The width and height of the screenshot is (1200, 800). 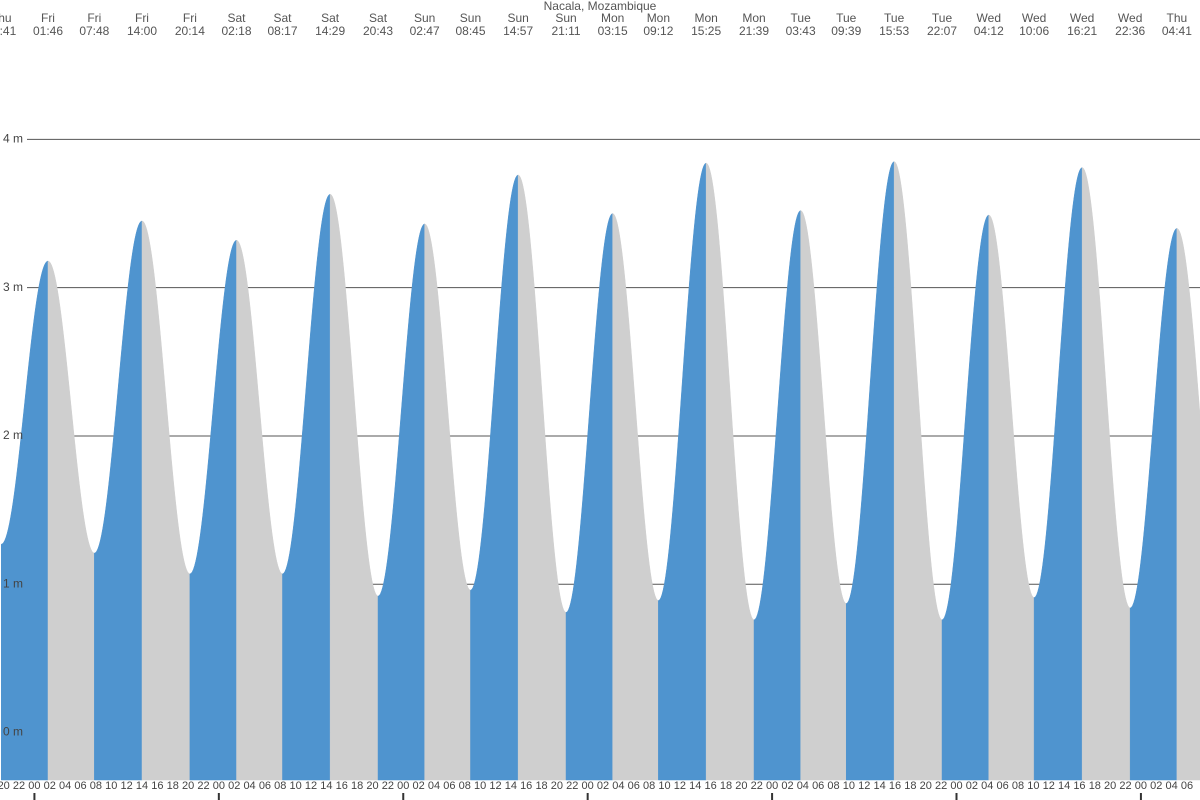 I want to click on extreme-time: 15:53, so click(x=894, y=31).